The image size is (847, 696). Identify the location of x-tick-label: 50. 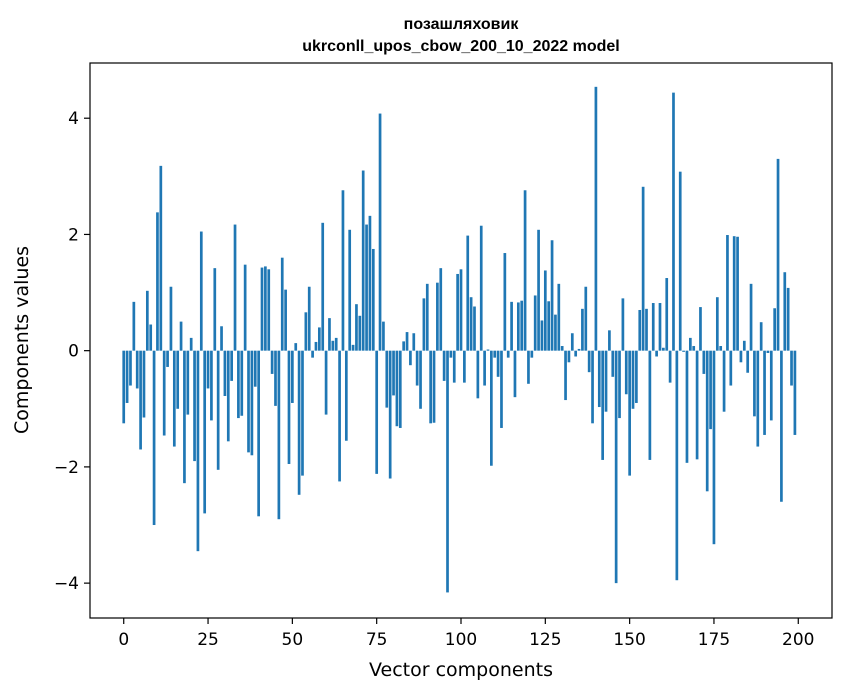
(293, 640).